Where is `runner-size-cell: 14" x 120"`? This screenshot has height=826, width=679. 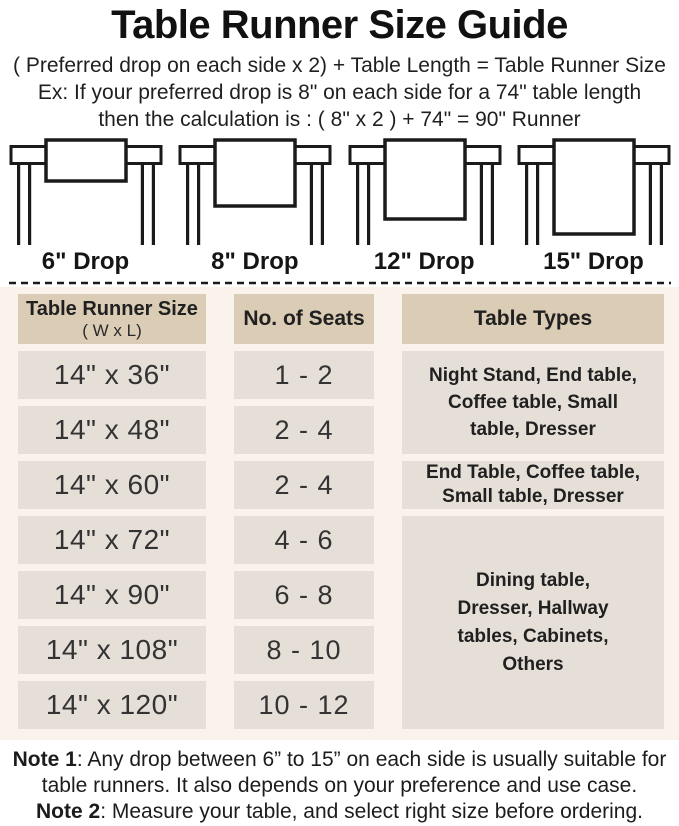 runner-size-cell: 14" x 120" is located at coordinates (112, 705).